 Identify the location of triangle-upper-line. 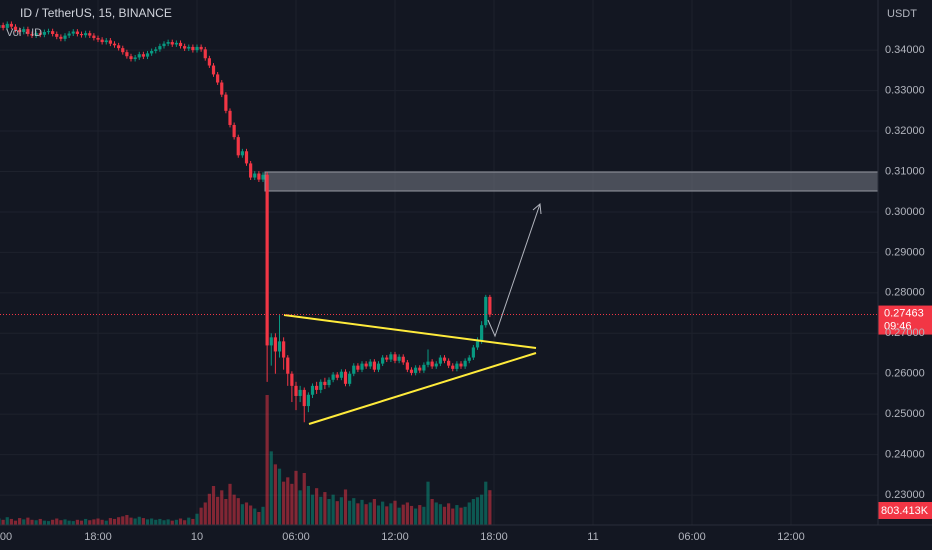
(410, 331).